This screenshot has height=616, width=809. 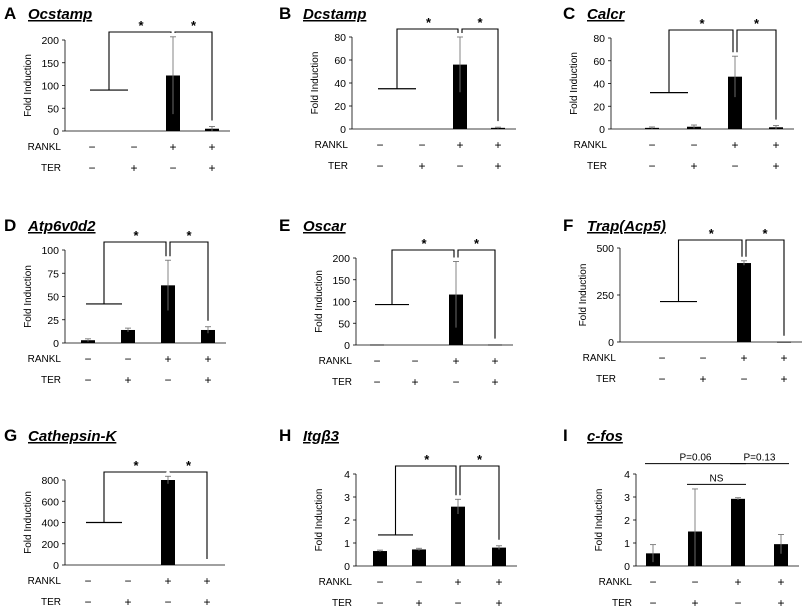 What do you see at coordinates (334, 14) in the screenshot?
I see `gene-title: Dcstamp` at bounding box center [334, 14].